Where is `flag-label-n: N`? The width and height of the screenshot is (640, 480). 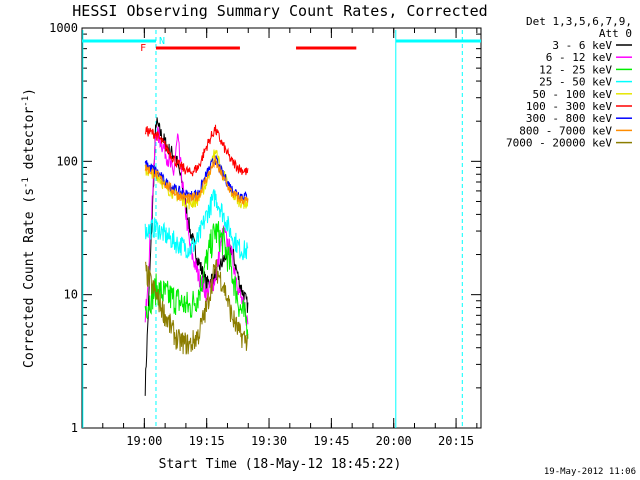
flag-label-n: N is located at coordinates (162, 41).